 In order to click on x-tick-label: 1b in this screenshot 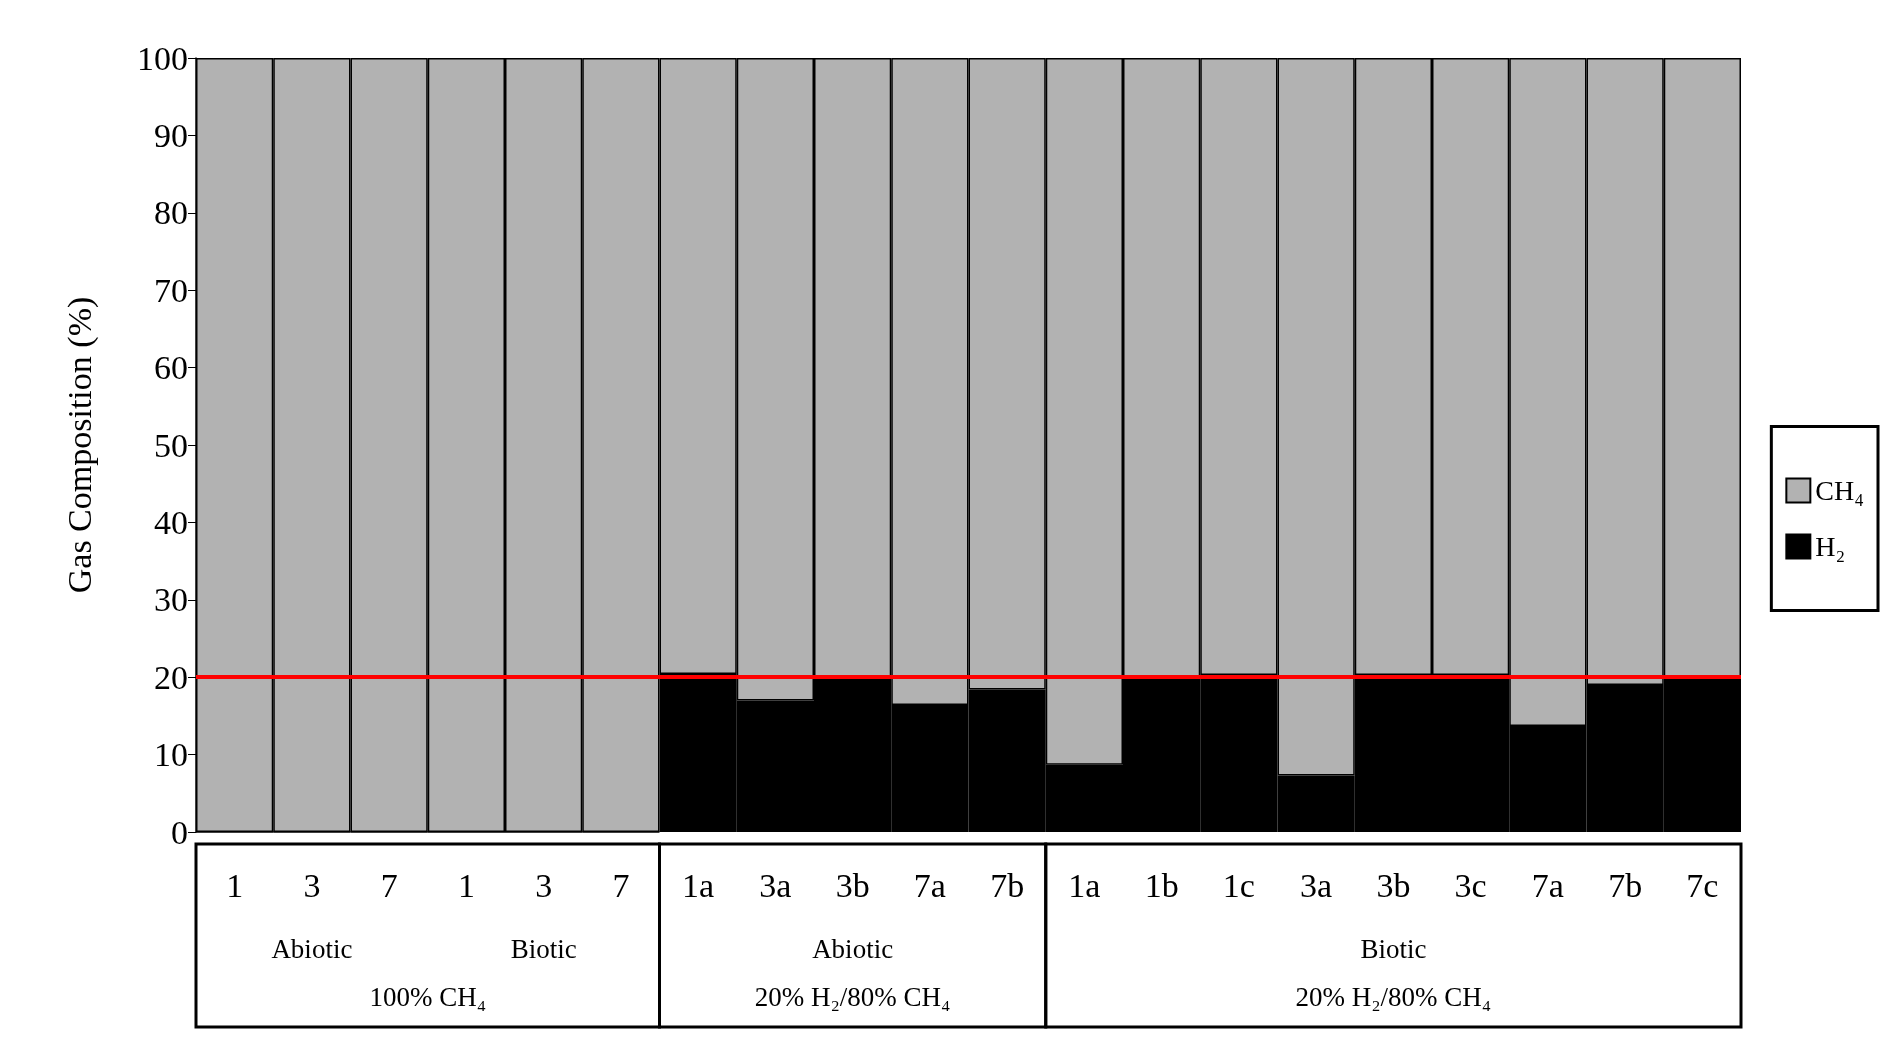, I will do `click(1161, 885)`.